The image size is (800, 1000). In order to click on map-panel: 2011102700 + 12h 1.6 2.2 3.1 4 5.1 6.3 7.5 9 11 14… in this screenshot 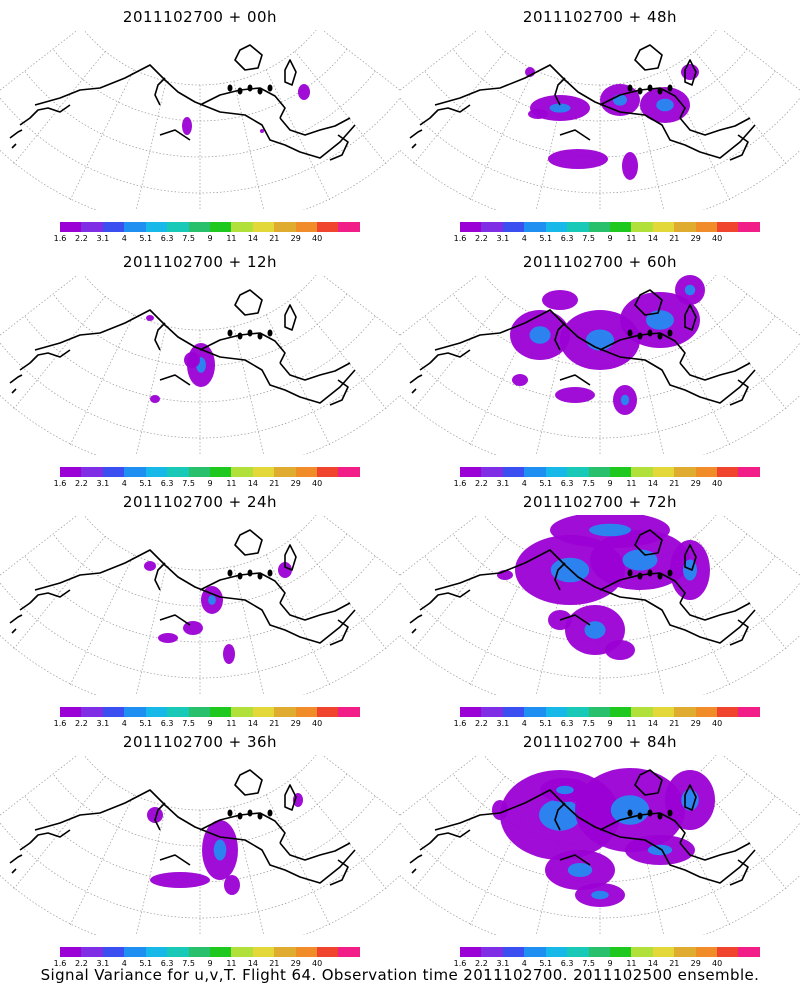, I will do `click(200, 367)`.